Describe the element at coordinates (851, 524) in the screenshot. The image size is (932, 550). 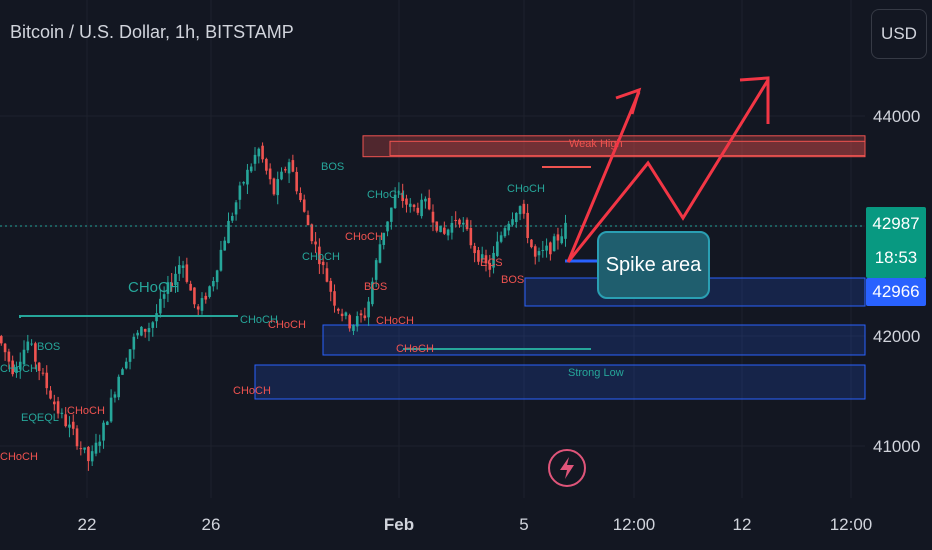
I see `time-tick-label: 12:00` at that location.